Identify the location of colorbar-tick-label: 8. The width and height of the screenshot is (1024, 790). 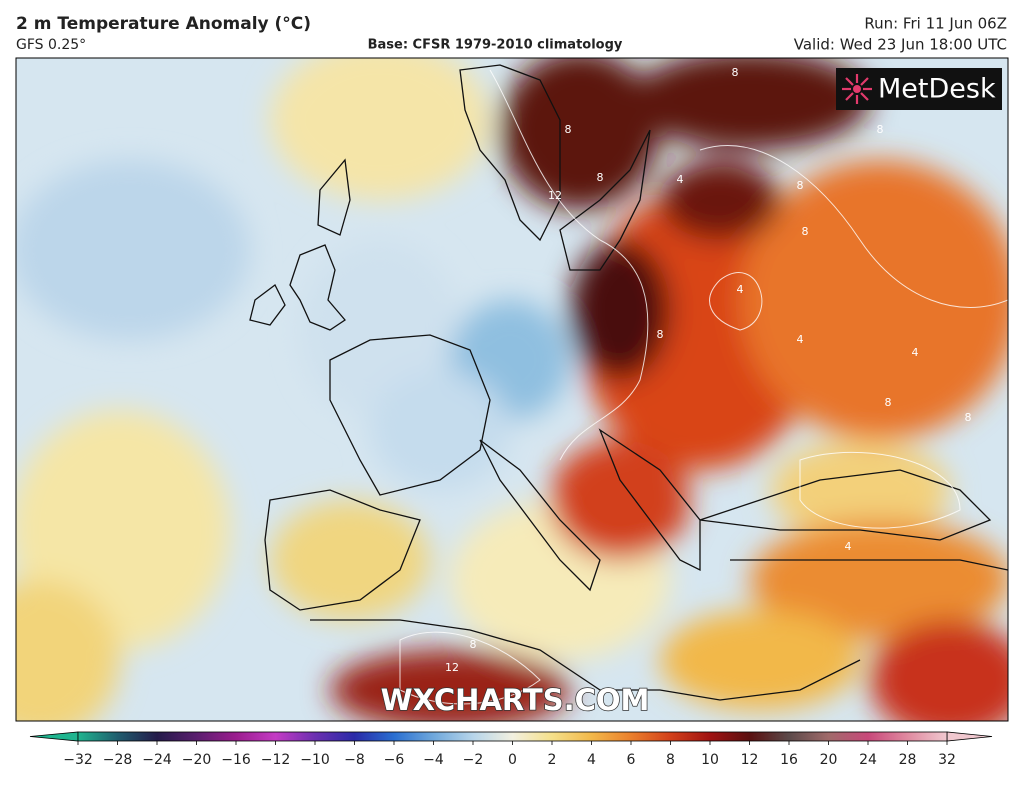
(670, 760).